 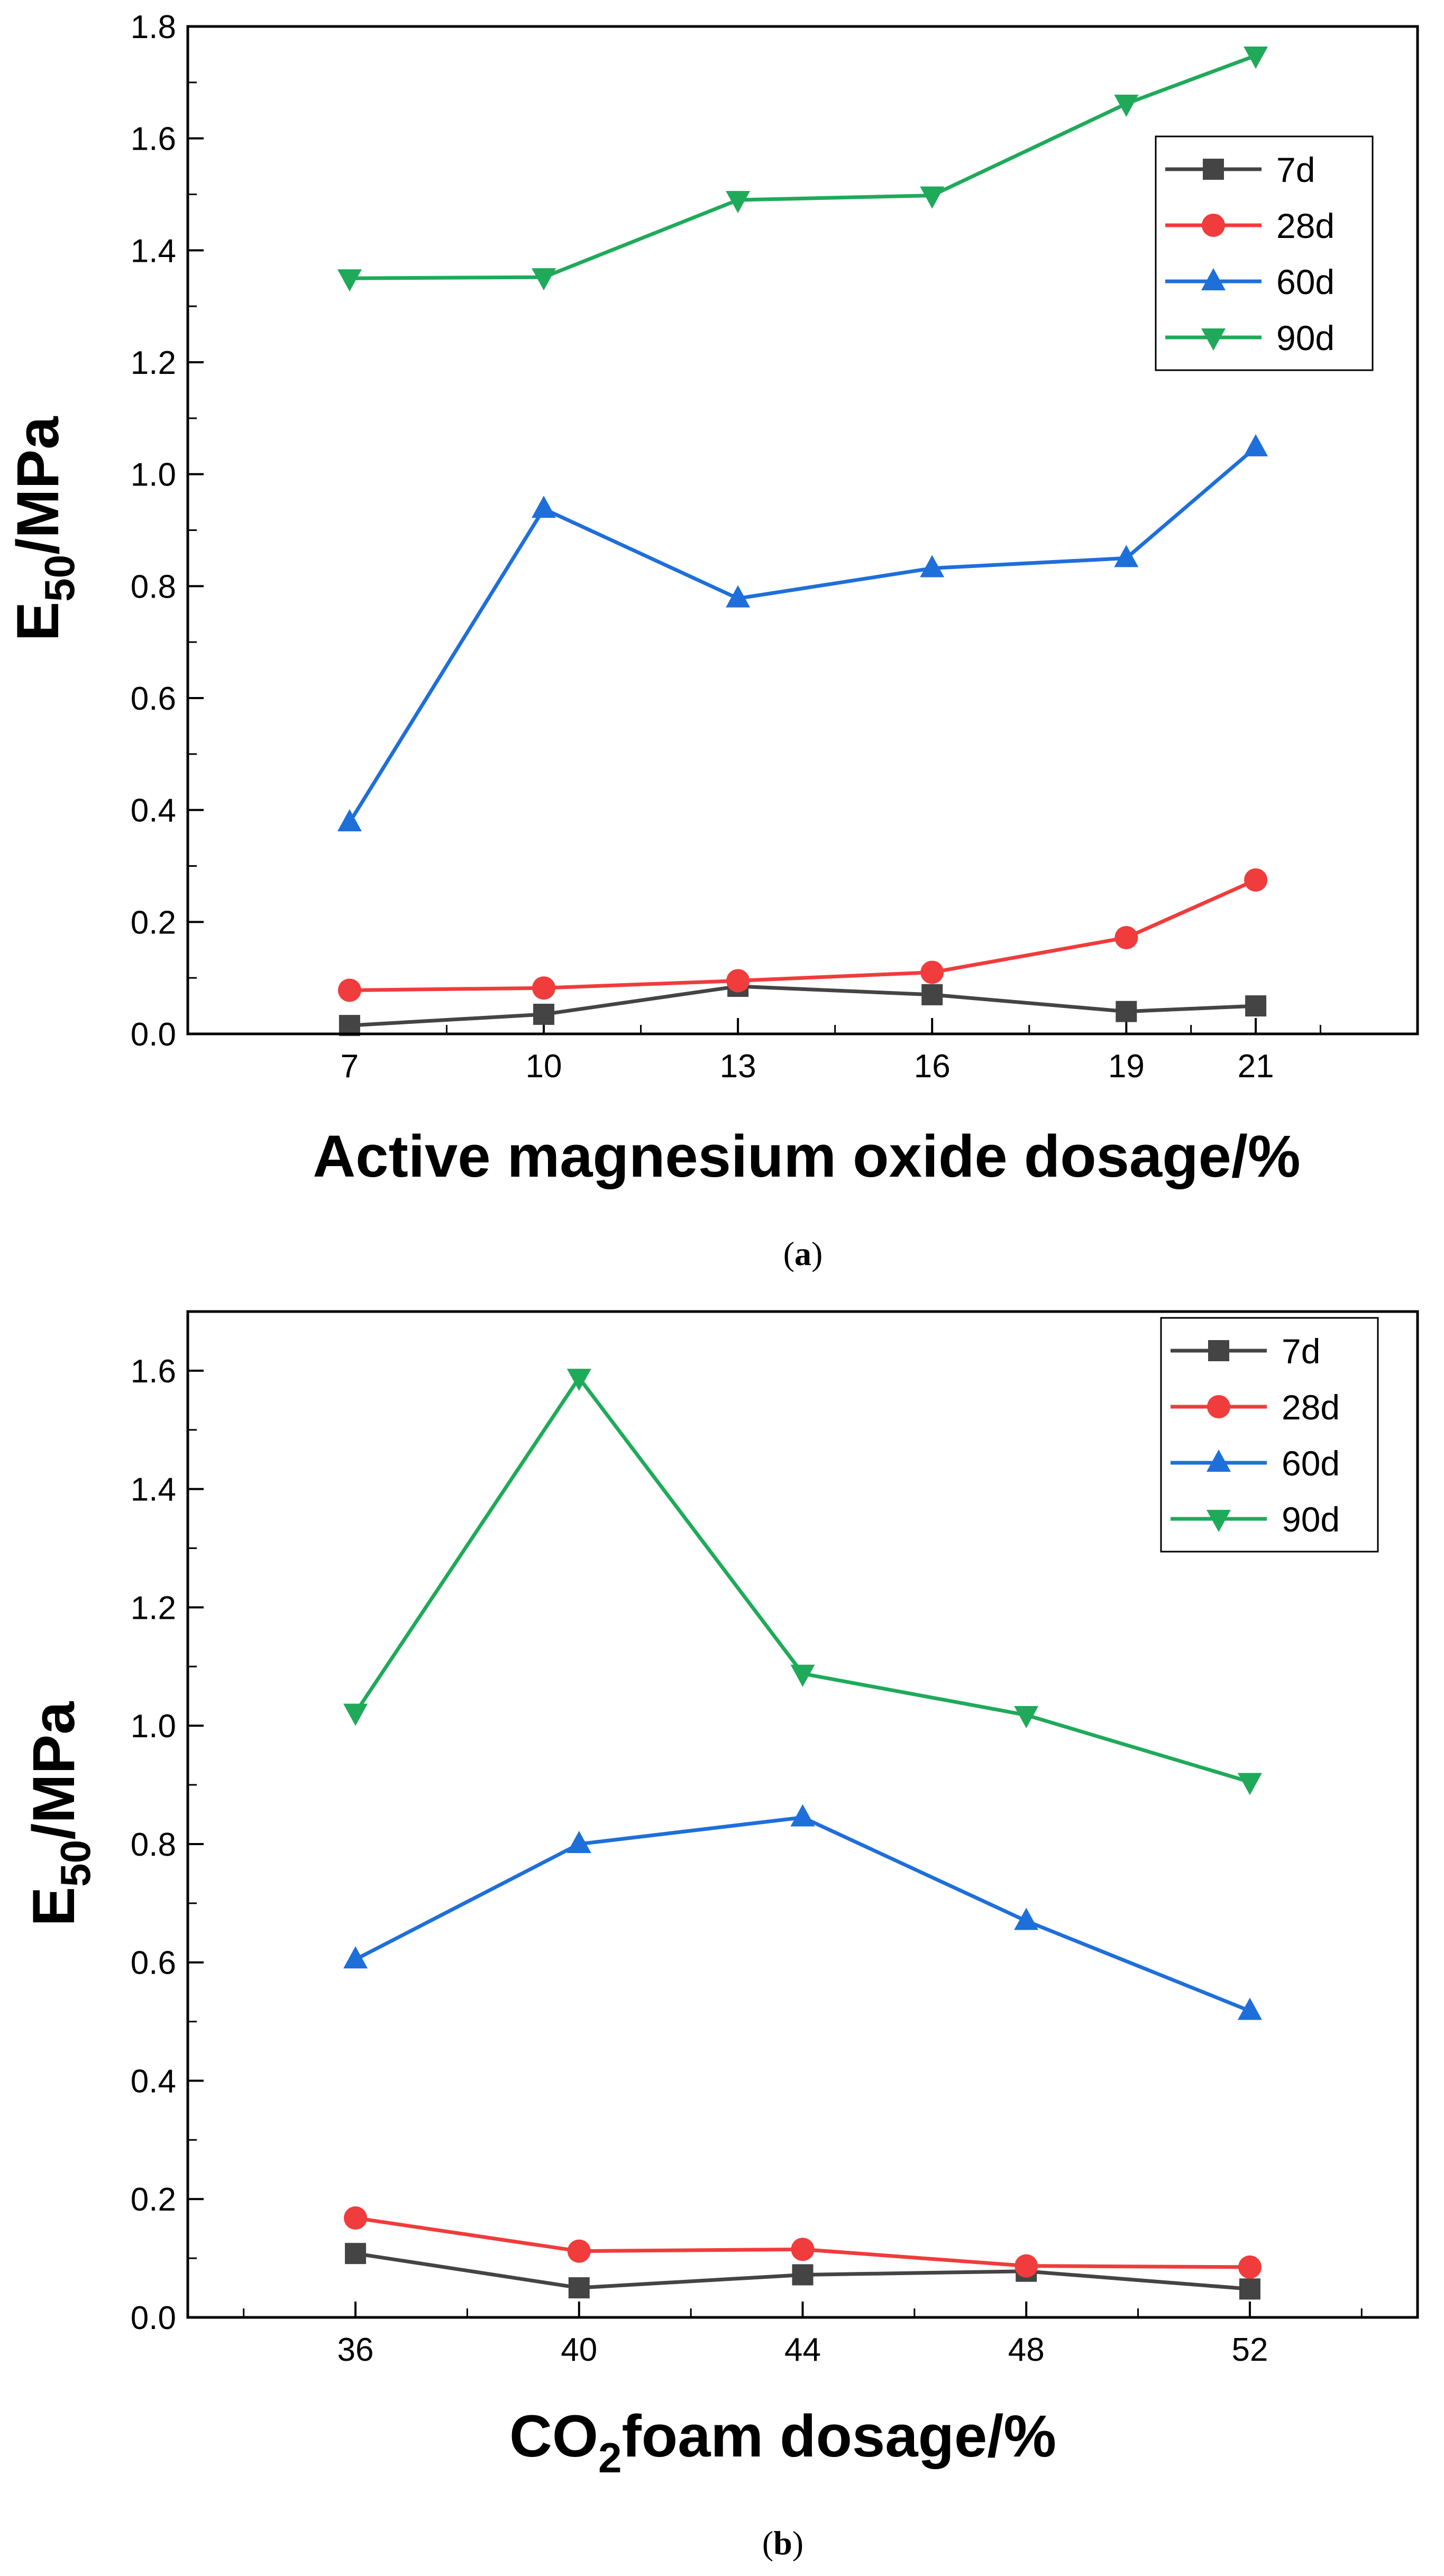 I want to click on a-legend-label-60d: 60d, so click(x=1305, y=281).